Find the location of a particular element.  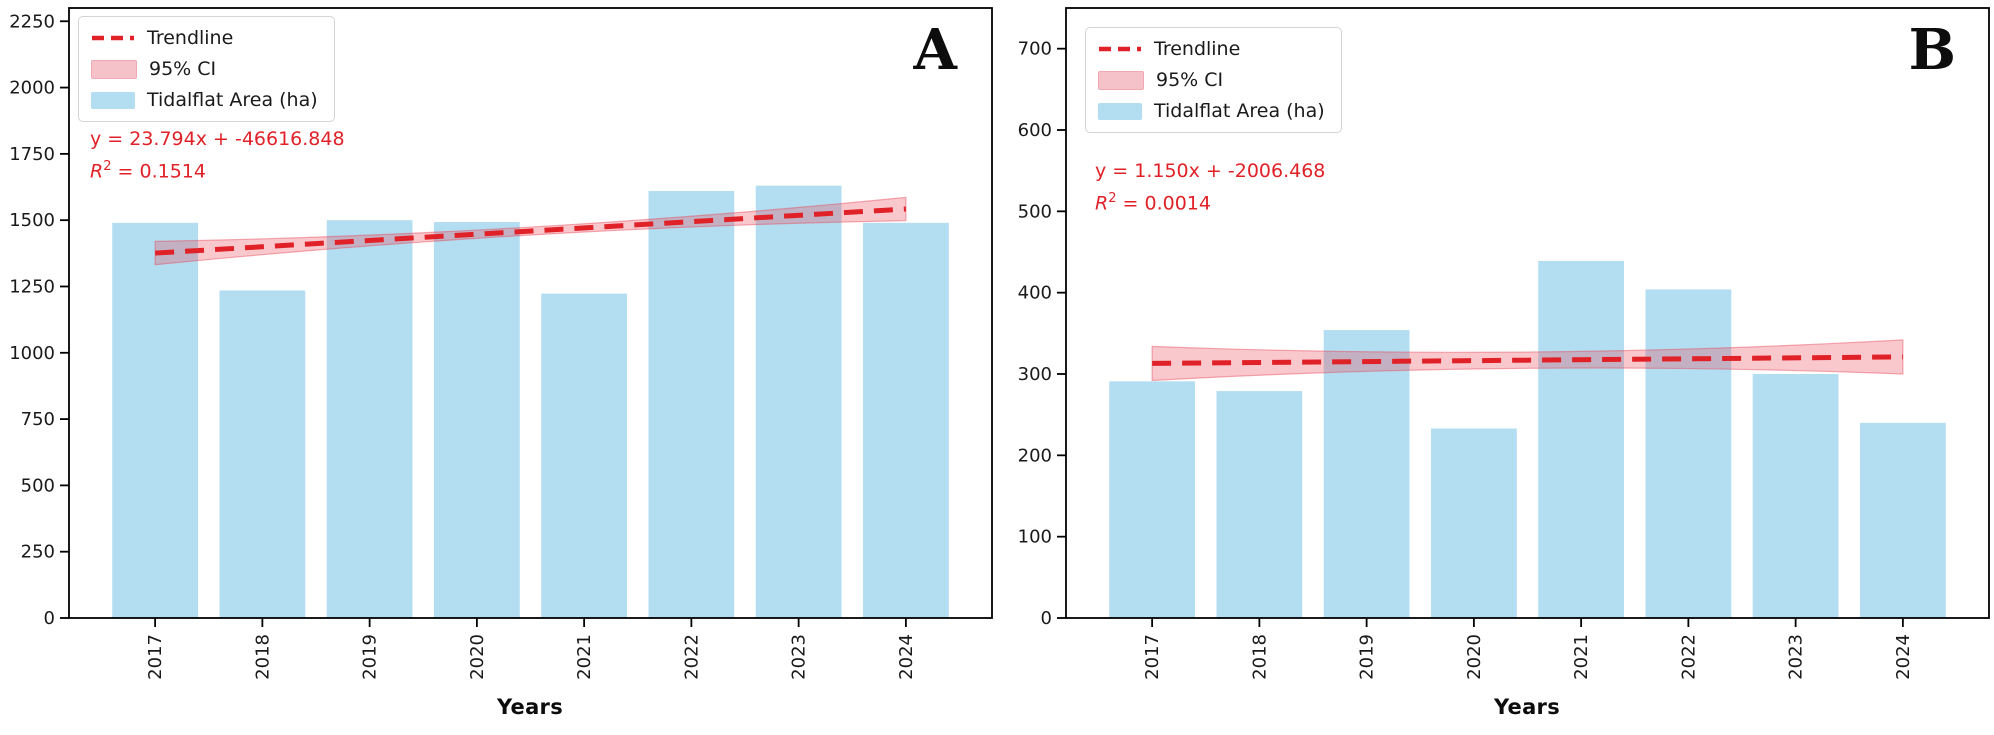

y-tick-label: 2250 is located at coordinates (32, 21).